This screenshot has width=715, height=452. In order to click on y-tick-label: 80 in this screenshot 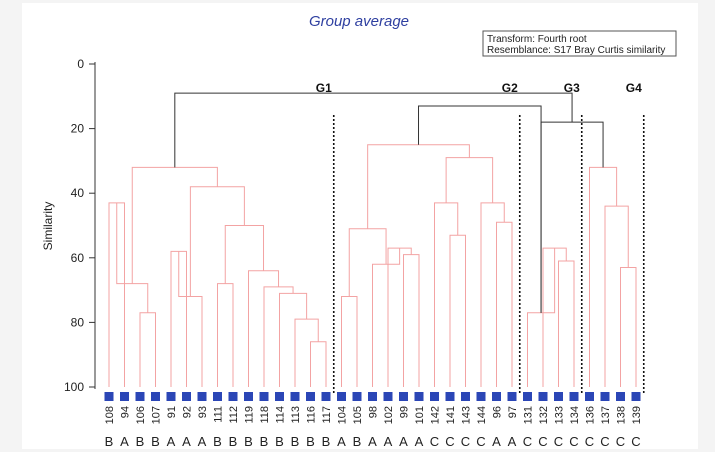, I will do `click(78, 322)`.